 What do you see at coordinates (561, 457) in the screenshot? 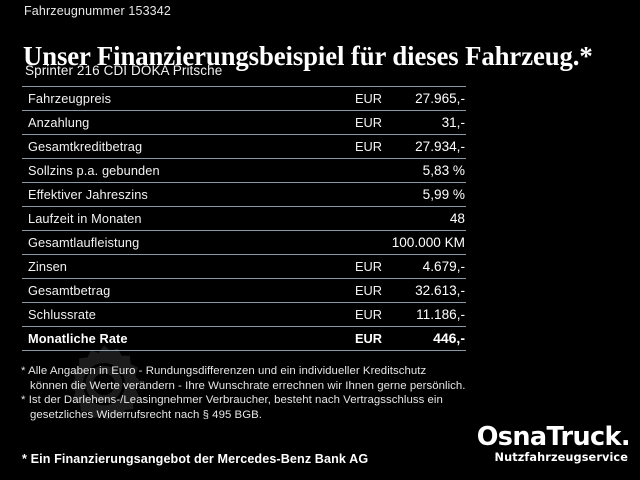
I see `logo-tagline: Nutzfahrzeugservice` at bounding box center [561, 457].